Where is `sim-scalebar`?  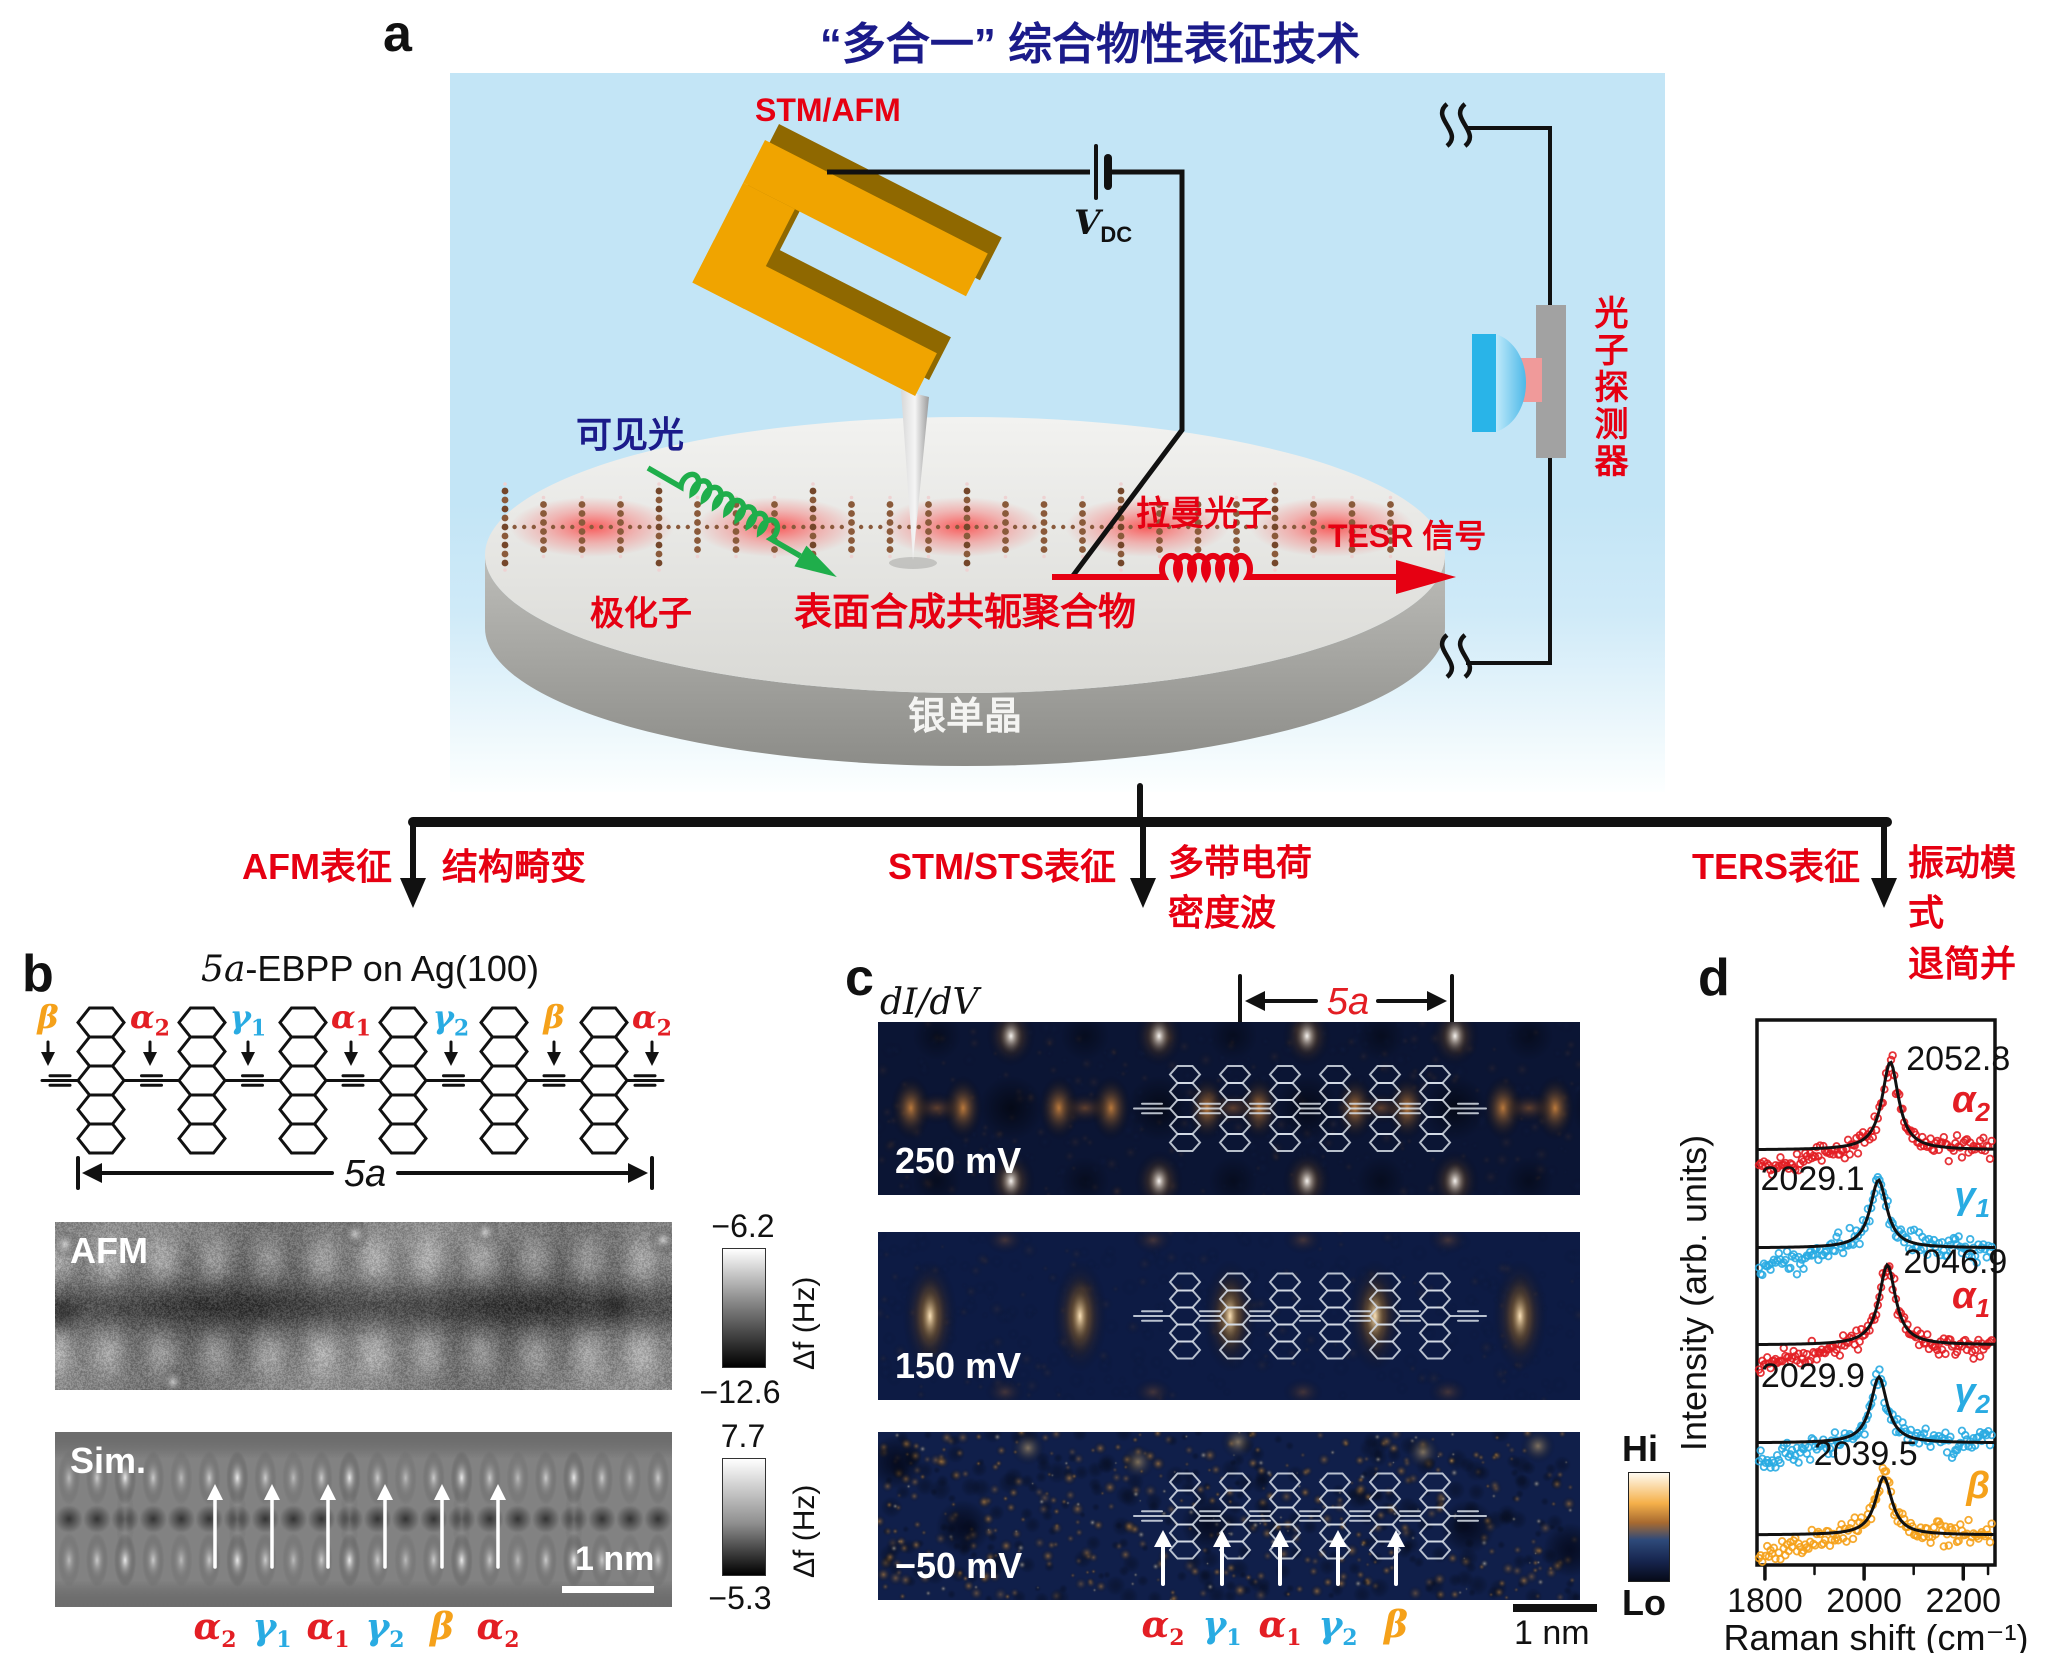 sim-scalebar is located at coordinates (608, 1589).